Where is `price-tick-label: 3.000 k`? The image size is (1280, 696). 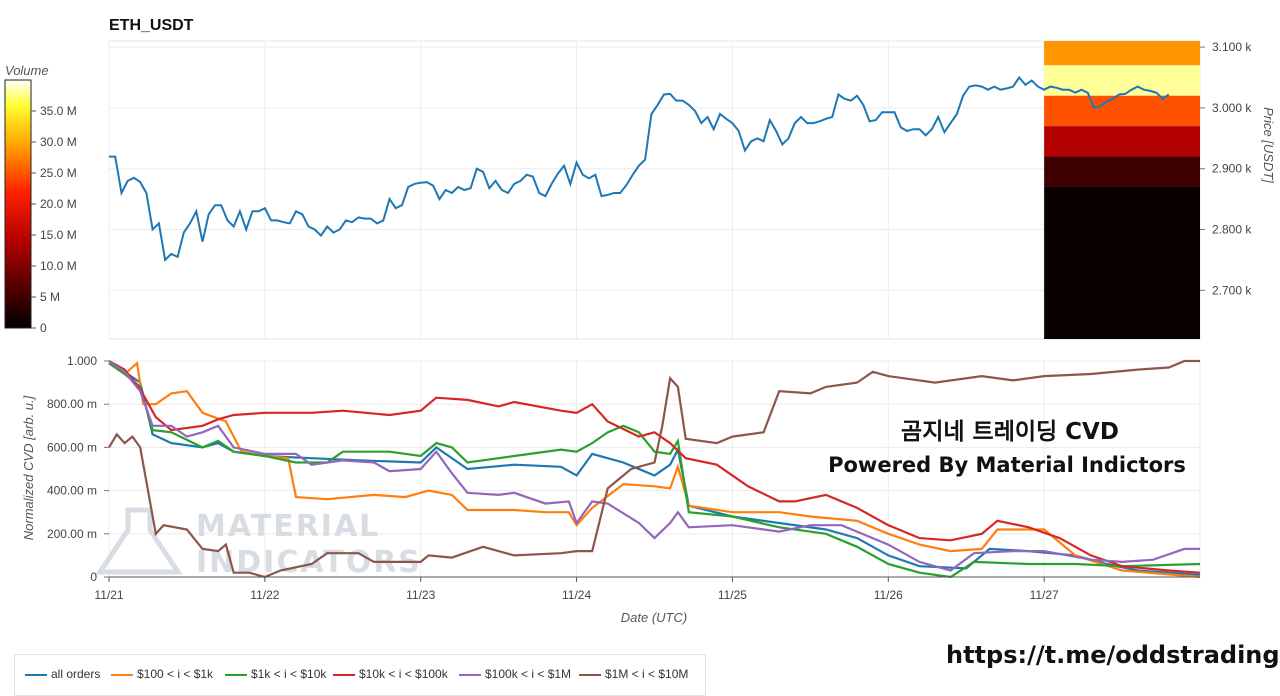
price-tick-label: 3.000 k is located at coordinates (1232, 108).